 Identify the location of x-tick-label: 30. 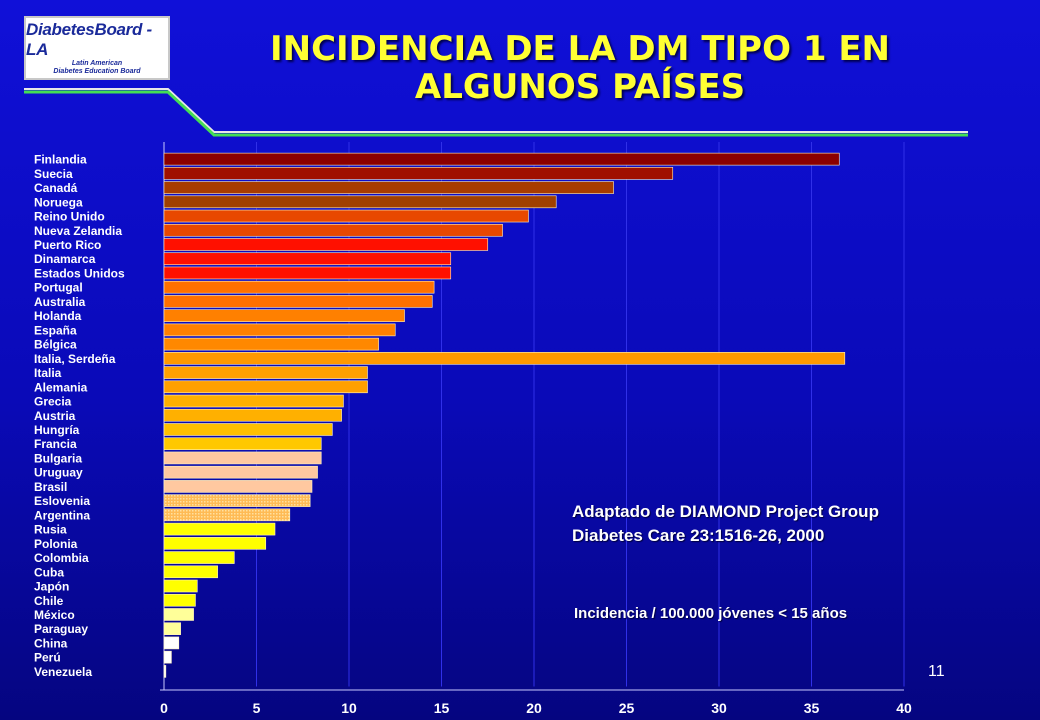
(719, 708).